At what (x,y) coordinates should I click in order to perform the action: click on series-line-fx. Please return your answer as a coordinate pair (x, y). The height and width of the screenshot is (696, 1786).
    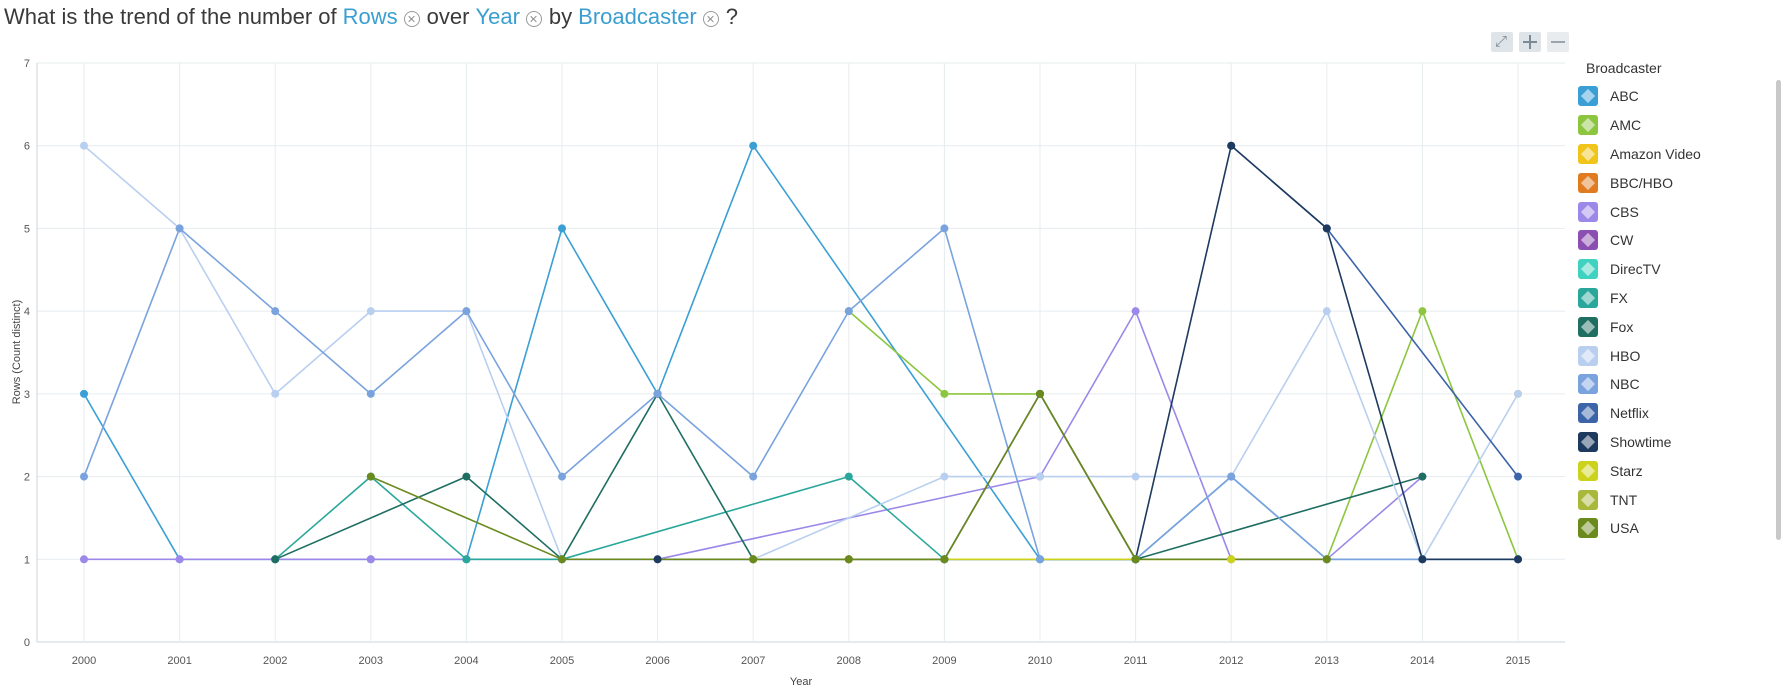
    Looking at the image, I should click on (705, 518).